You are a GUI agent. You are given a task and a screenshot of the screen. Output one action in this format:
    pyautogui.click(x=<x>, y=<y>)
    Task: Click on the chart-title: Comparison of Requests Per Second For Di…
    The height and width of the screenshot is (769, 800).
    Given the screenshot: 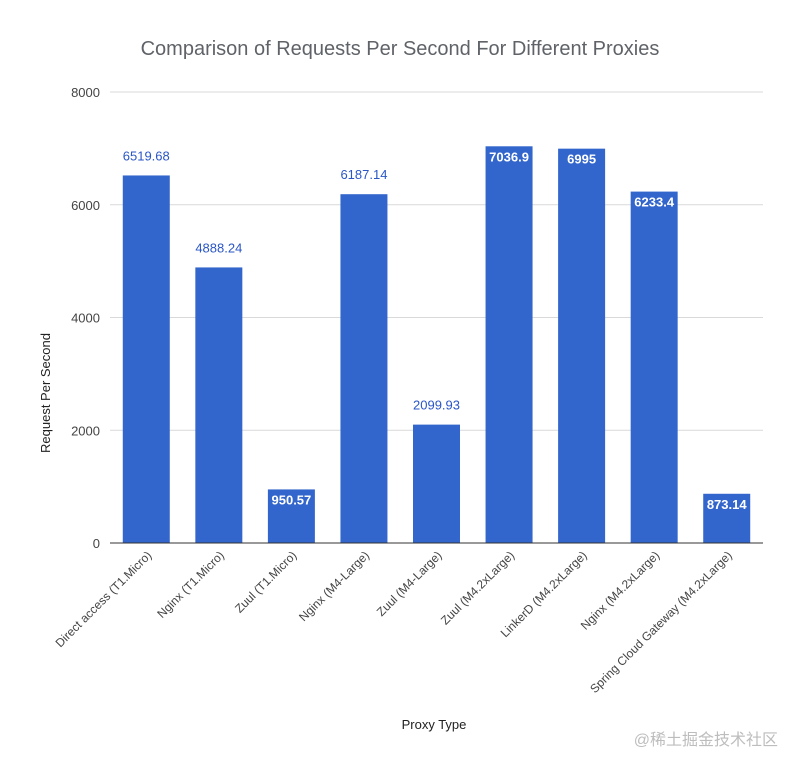 What is the action you would take?
    pyautogui.click(x=400, y=49)
    